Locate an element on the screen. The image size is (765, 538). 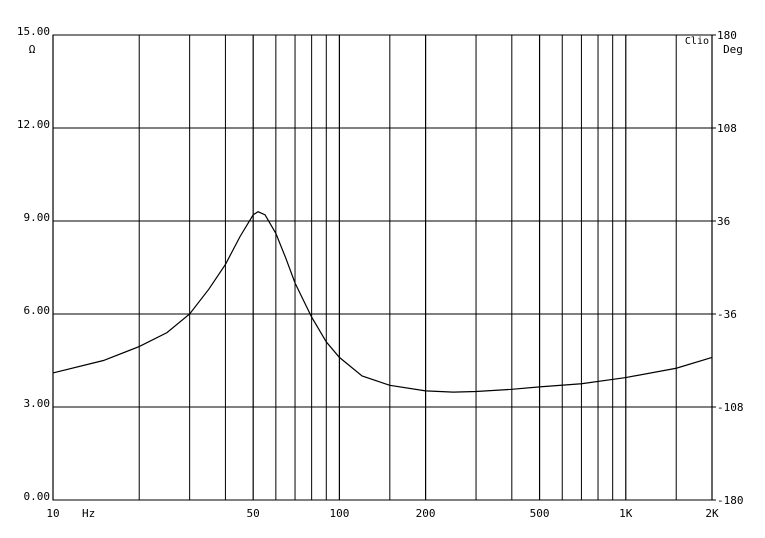
y-tick-label: 0.00 is located at coordinates (37, 496).